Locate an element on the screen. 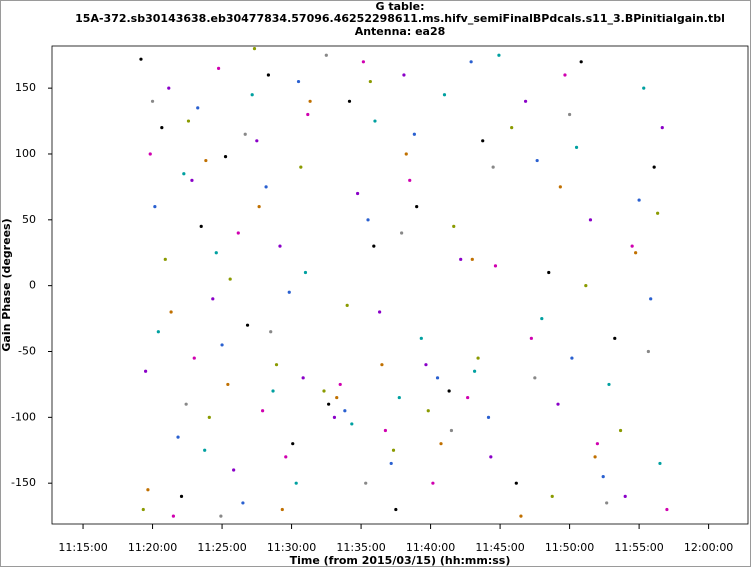 The width and height of the screenshot is (751, 567). x-tick-label: 11:45:00 is located at coordinates (499, 547).